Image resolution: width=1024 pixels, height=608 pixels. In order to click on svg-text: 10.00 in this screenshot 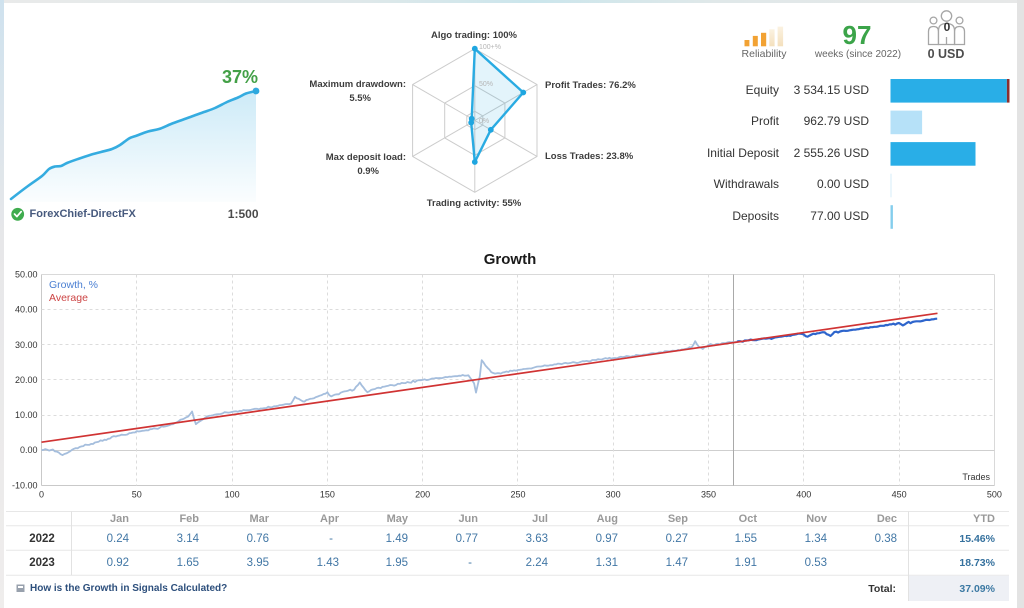, I will do `click(26, 415)`.